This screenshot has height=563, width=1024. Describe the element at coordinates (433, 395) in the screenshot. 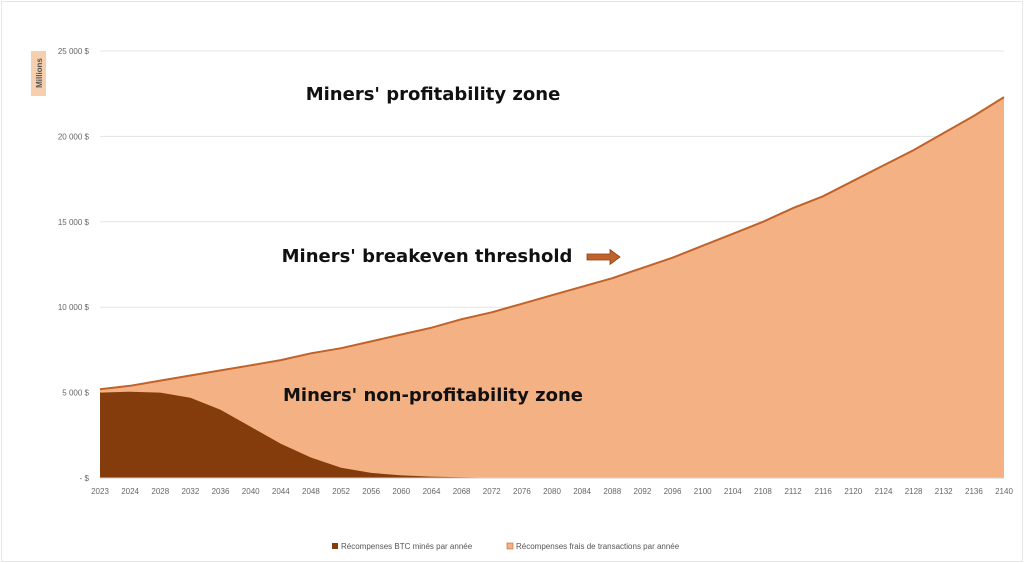

I see `annotation-non-profitability-zone: Miners' non-profitability zone` at that location.